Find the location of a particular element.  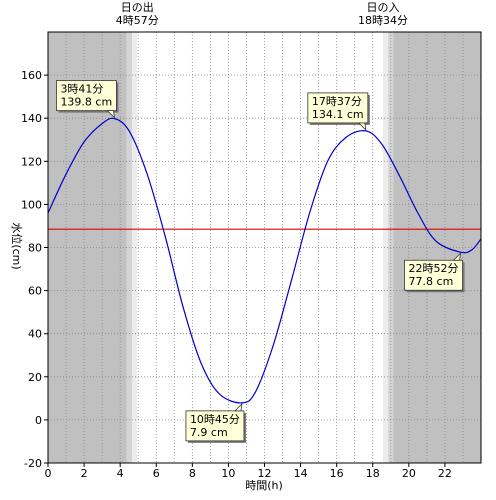

x-tick-label: 6 is located at coordinates (156, 473).